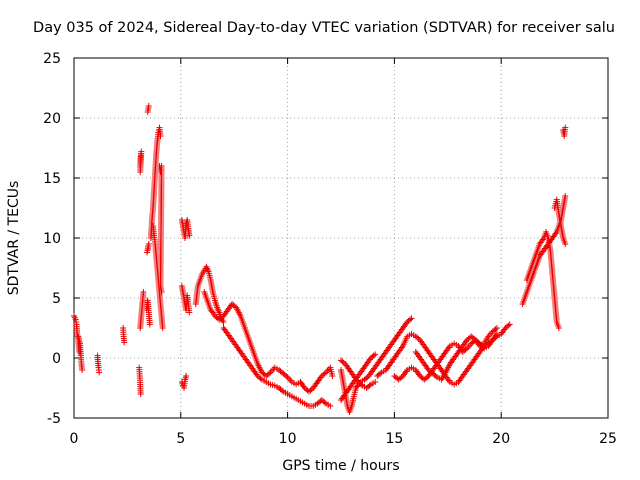  I want to click on y-tick-label: 10, so click(52, 239).